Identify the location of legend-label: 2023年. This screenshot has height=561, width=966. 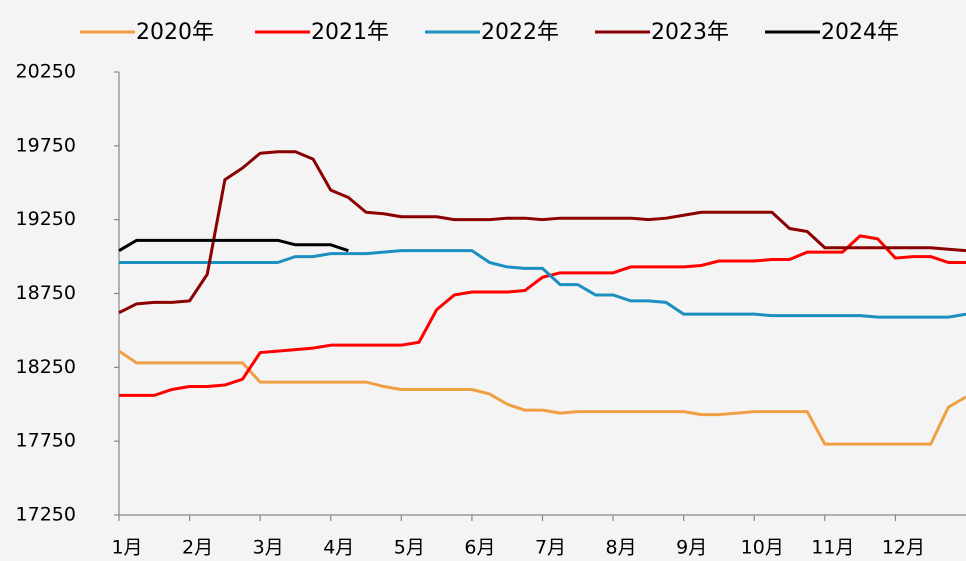
(690, 32).